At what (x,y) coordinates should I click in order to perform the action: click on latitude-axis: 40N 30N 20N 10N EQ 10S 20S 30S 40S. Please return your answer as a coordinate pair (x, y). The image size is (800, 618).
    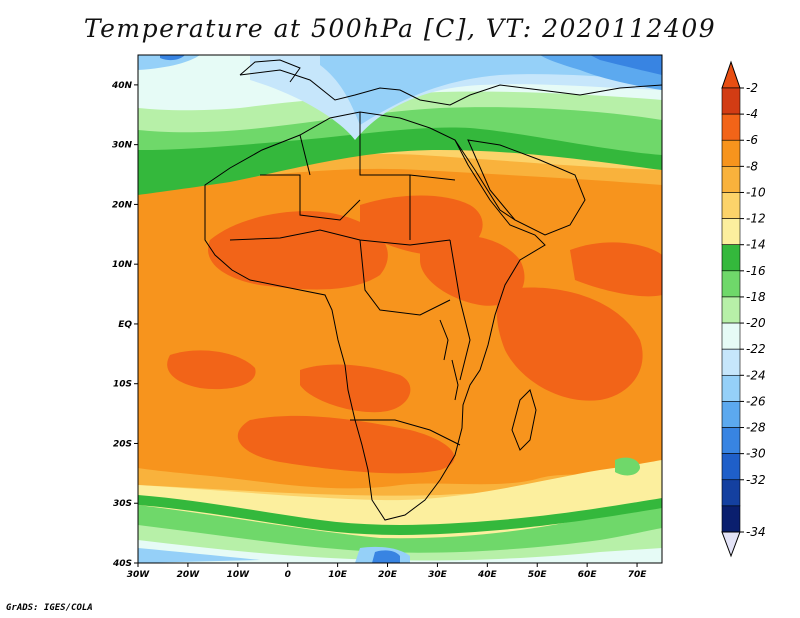
    Looking at the image, I should click on (124, 325).